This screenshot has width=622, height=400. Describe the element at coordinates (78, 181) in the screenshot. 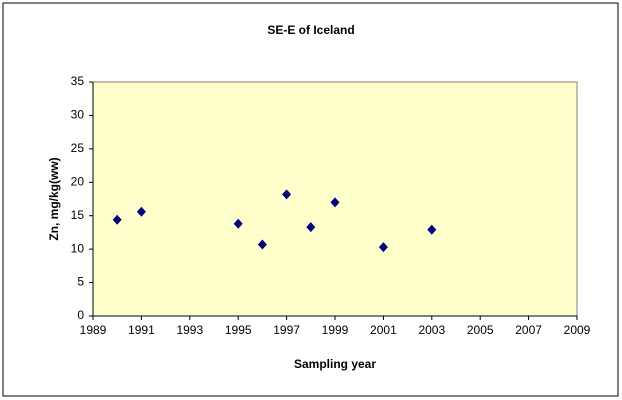

I see `y-tick-label: 20` at that location.